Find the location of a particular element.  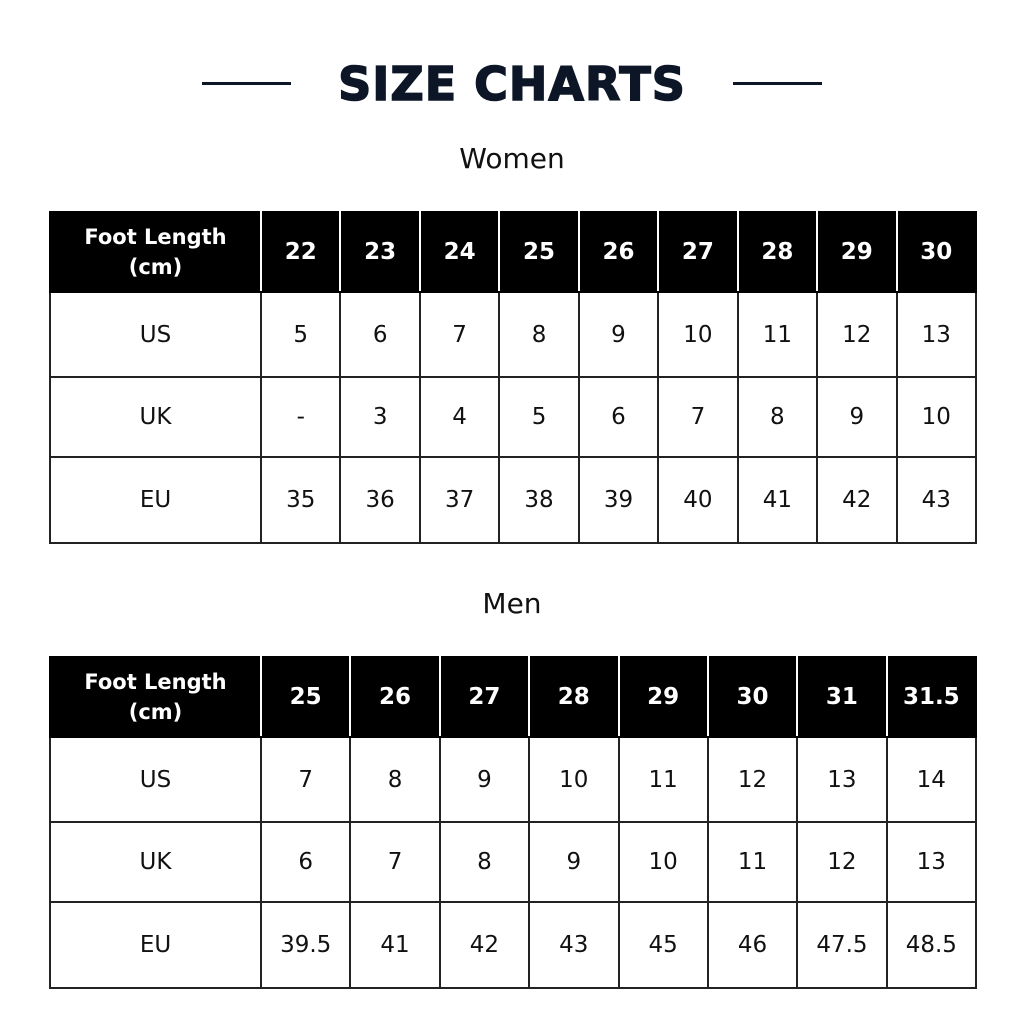

section-title-men: Men is located at coordinates (512, 603).